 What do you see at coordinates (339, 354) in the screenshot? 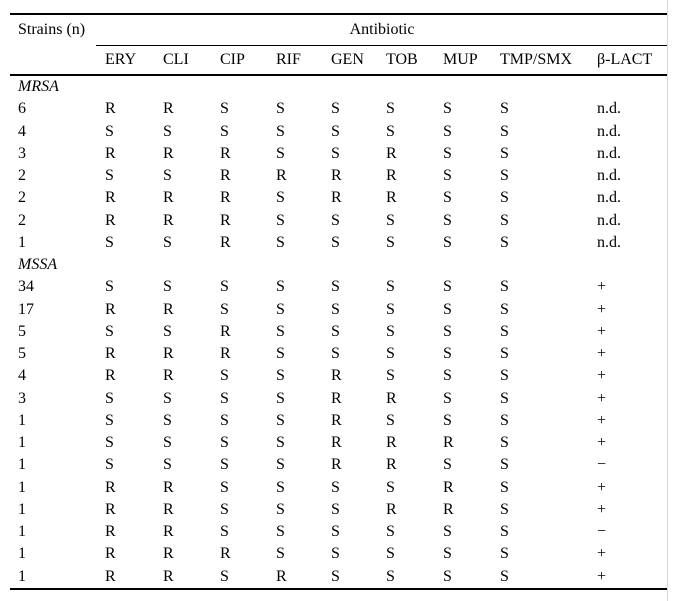
I see `data-row: 5 R R R S S S S S +` at bounding box center [339, 354].